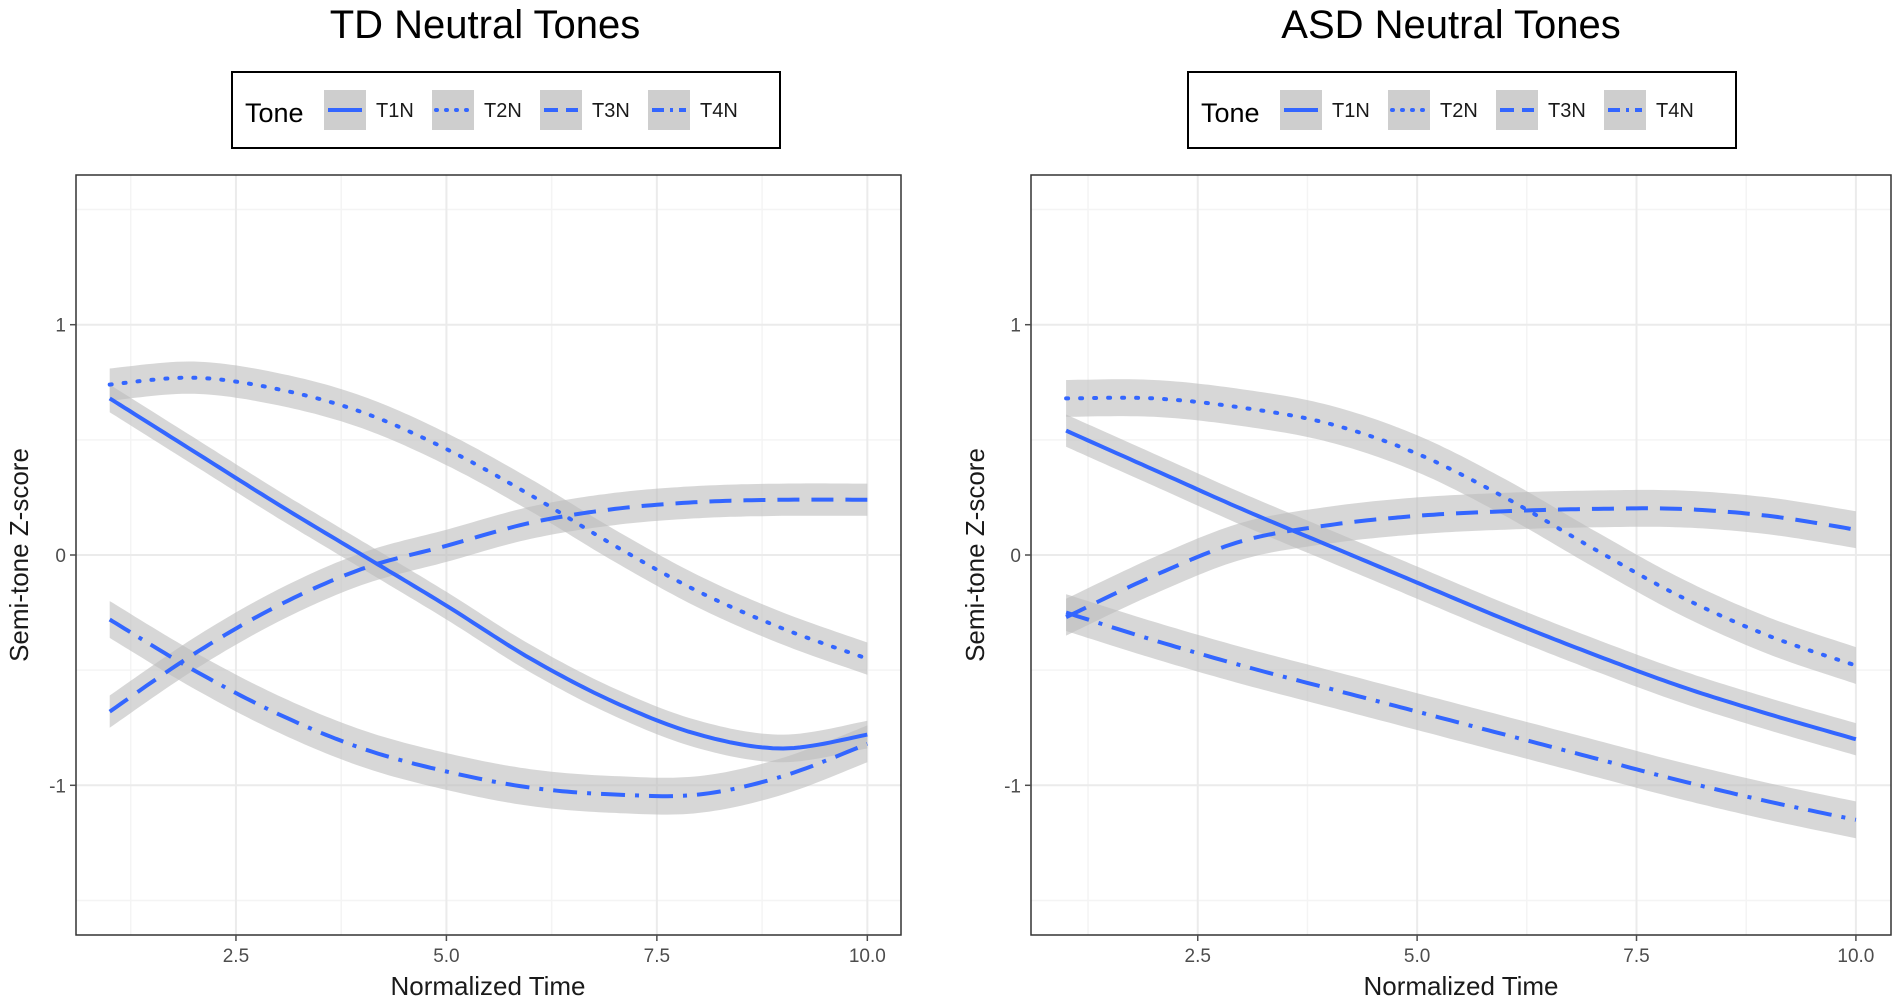 Image resolution: width=1901 pixels, height=1007 pixels. Describe the element at coordinates (867, 956) in the screenshot. I see `td-x-tick-label: 10.0` at that location.